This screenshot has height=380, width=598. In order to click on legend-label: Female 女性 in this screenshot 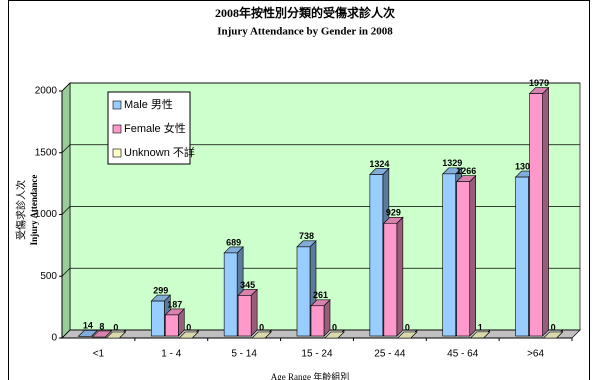, I will do `click(155, 128)`.